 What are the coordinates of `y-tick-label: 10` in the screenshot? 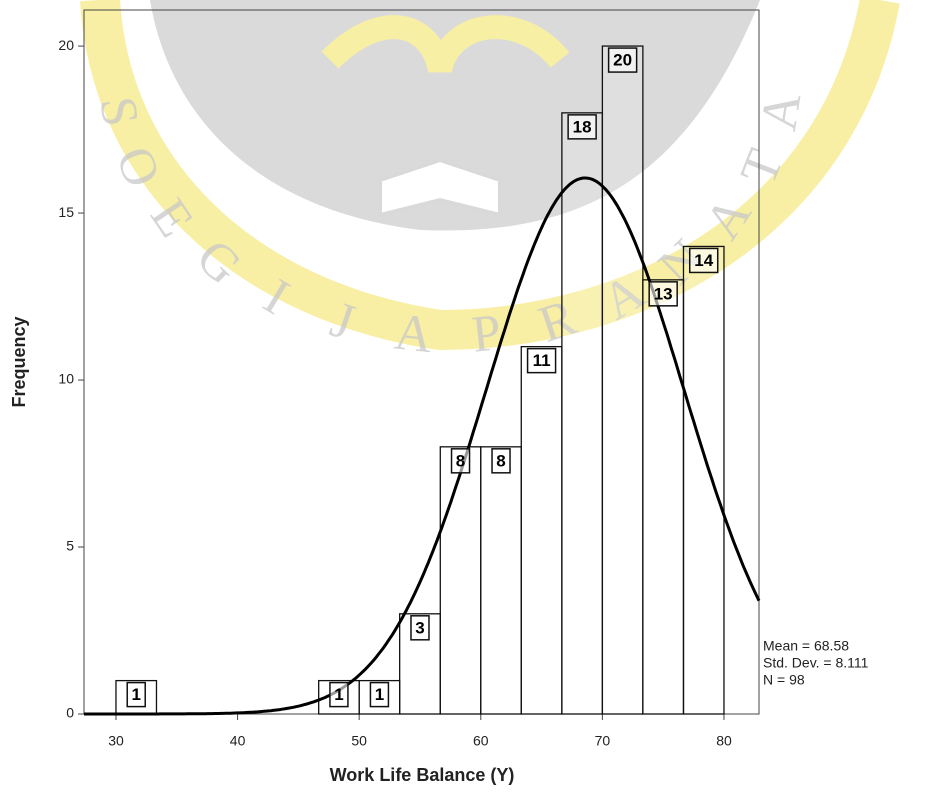 It's located at (66, 379).